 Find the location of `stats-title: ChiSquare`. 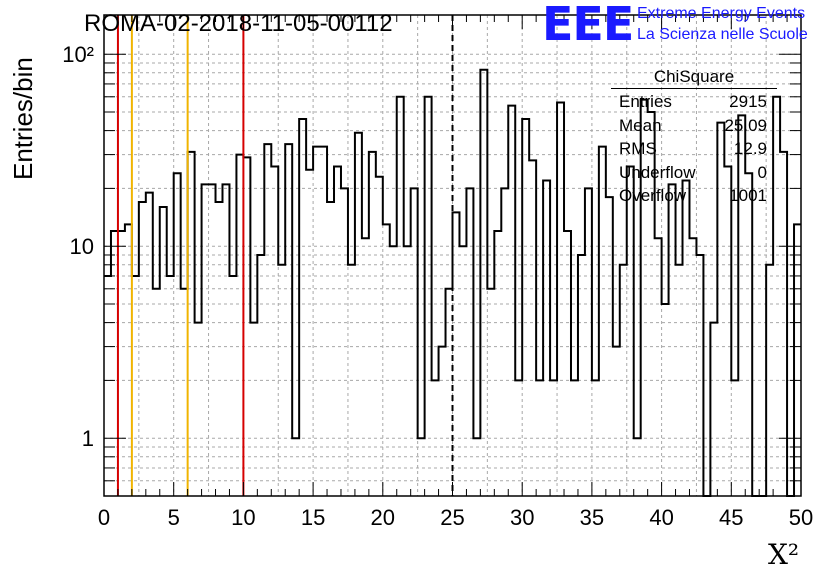

stats-title: ChiSquare is located at coordinates (694, 78).